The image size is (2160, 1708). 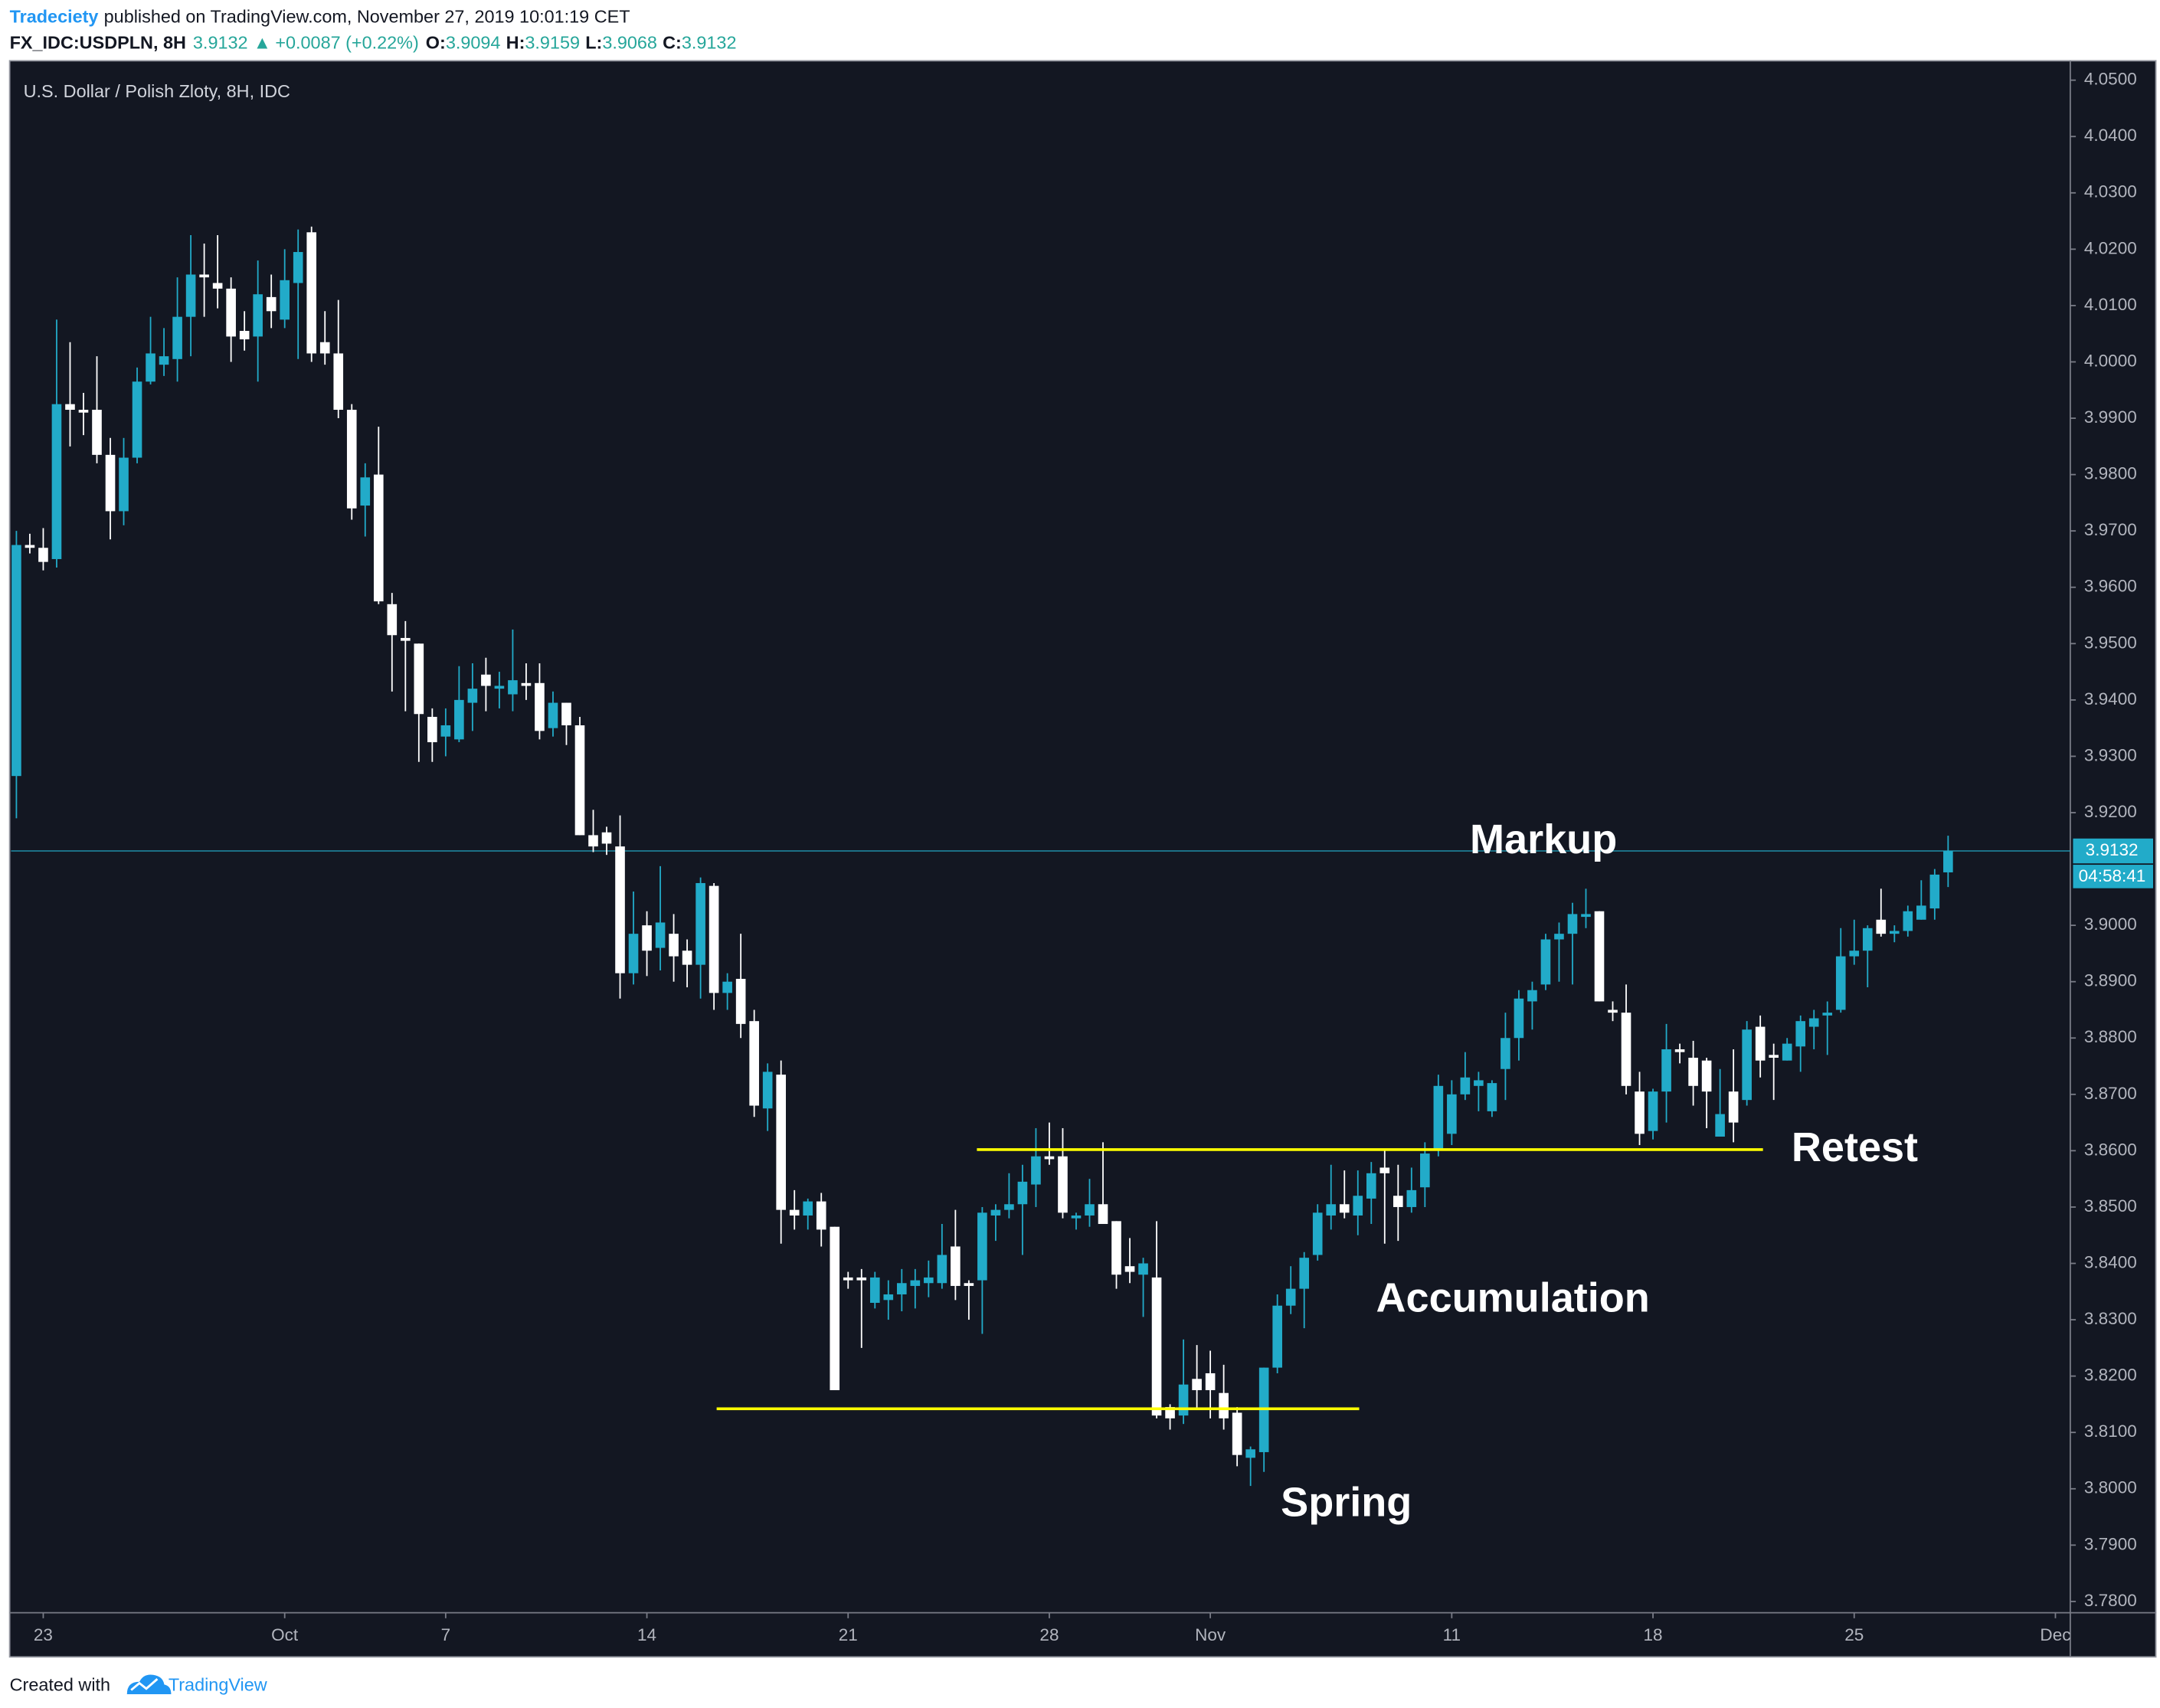 I want to click on y-tick-label: 4.0300, so click(x=2110, y=191).